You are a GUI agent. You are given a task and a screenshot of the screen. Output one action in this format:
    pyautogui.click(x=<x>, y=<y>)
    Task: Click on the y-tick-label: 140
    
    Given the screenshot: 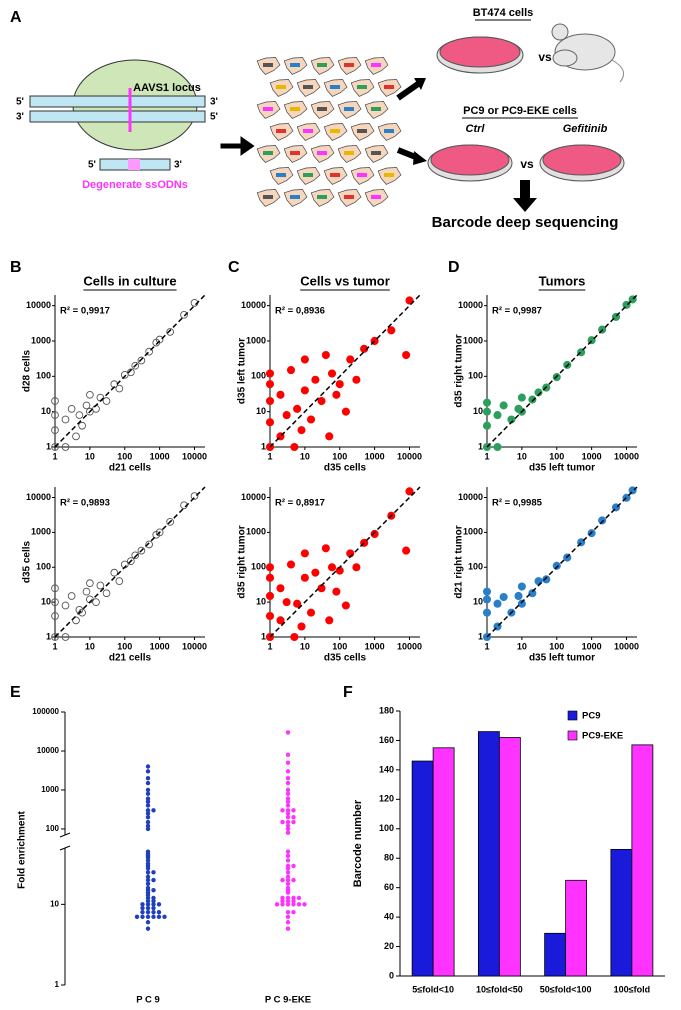 What is the action you would take?
    pyautogui.click(x=386, y=769)
    